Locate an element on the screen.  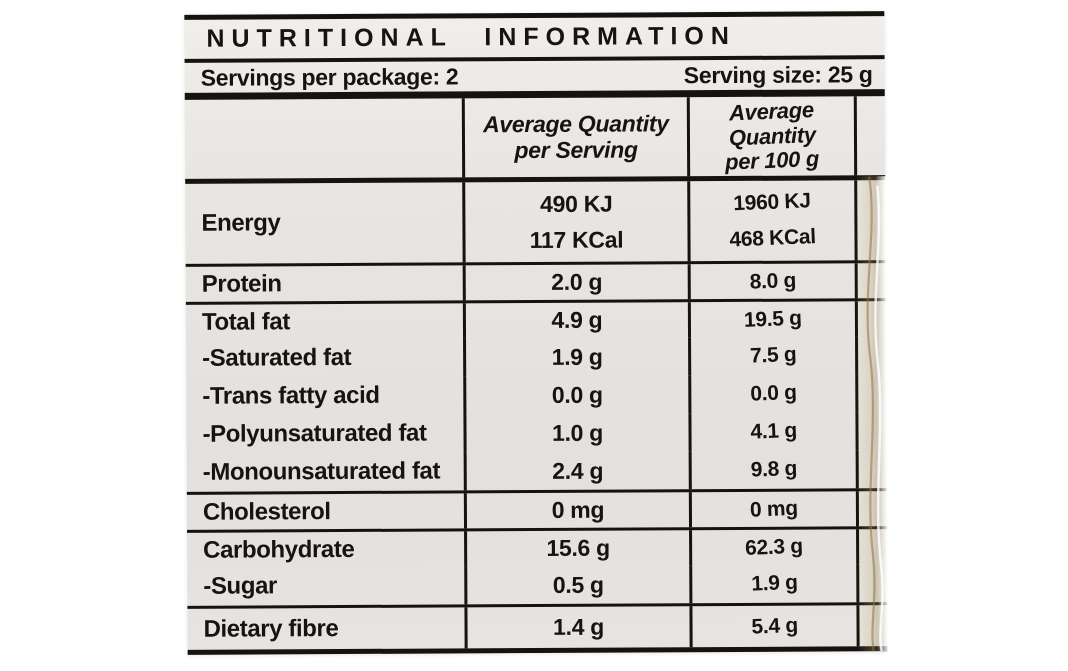
table-row: Dietary fibre 1.4 g 5.4 g is located at coordinates (537, 626).